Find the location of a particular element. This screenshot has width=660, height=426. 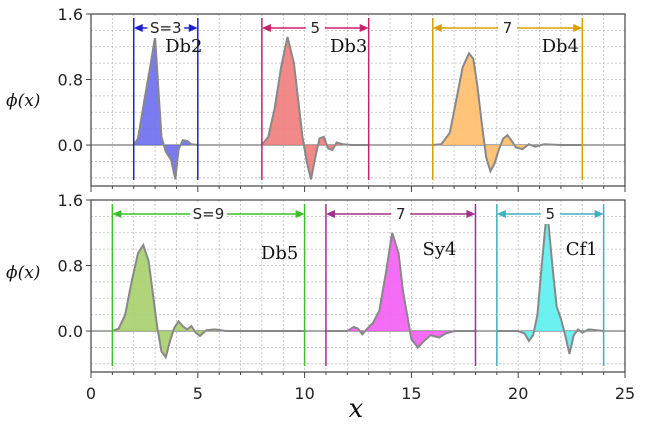

x-tick-label: 10 is located at coordinates (304, 393).